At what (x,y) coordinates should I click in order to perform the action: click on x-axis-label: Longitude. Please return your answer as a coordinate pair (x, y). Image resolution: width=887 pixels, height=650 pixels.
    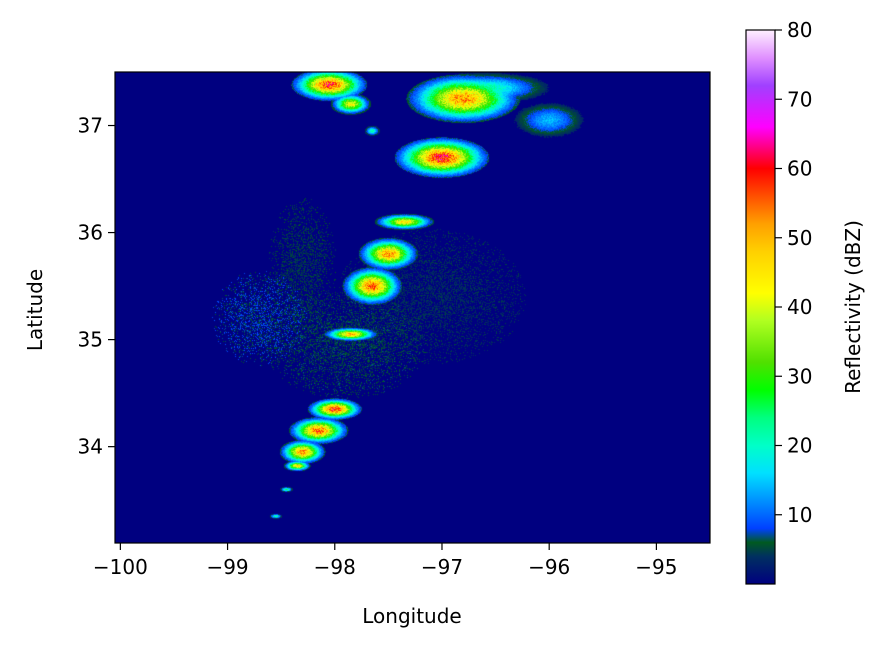
    Looking at the image, I should click on (411, 616).